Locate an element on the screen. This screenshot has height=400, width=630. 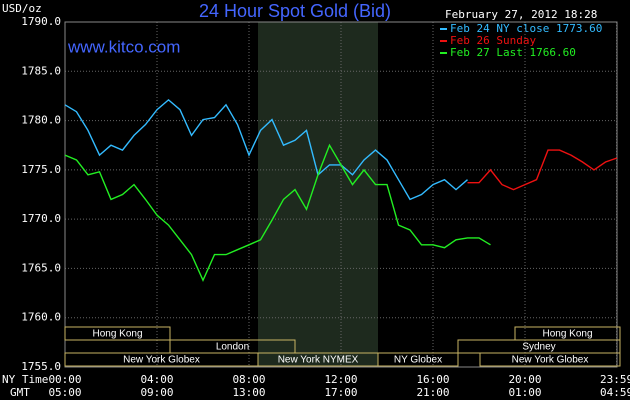
y-tick-label: 1755.0 is located at coordinates (41, 366).